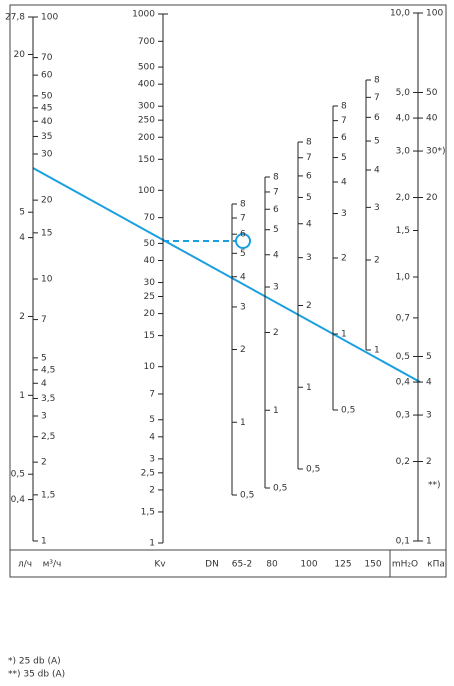 The height and width of the screenshot is (686, 454). Describe the element at coordinates (25, 565) in the screenshot. I see `header-label: л/ч` at that location.